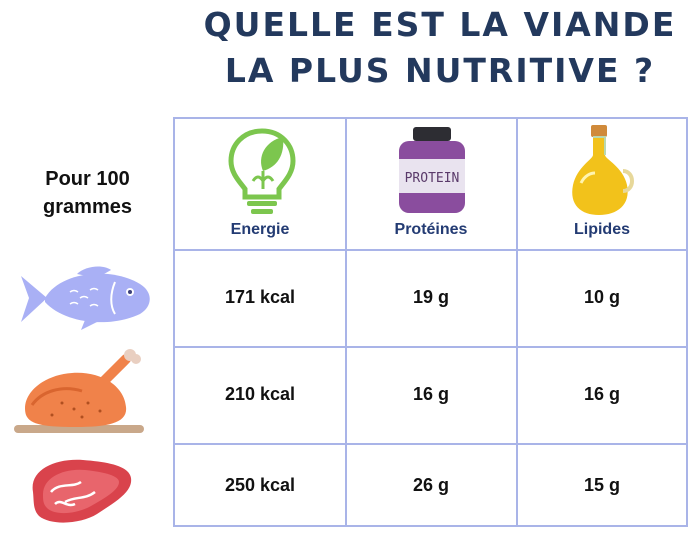  I want to click on fish-protein-cell: 19 g, so click(431, 297).